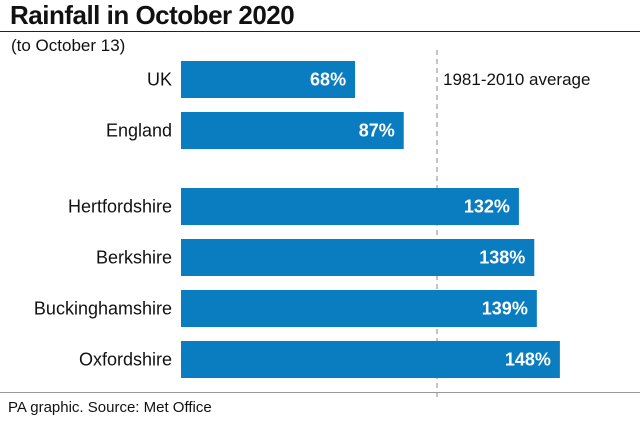 The image size is (640, 421). Describe the element at coordinates (370, 359) in the screenshot. I see `bar-oxfordshire` at that location.